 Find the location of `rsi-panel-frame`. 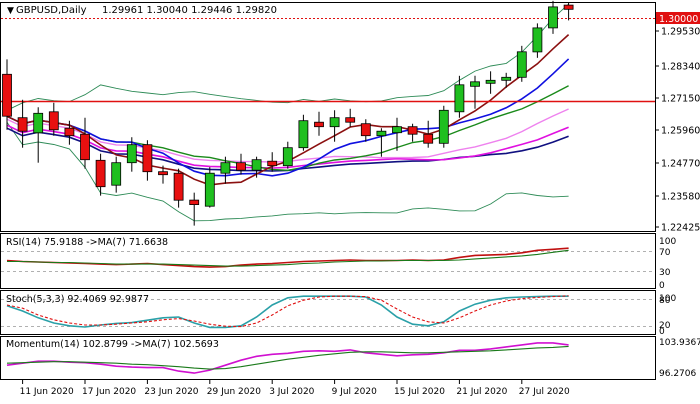

rsi-panel-frame is located at coordinates (328, 261).